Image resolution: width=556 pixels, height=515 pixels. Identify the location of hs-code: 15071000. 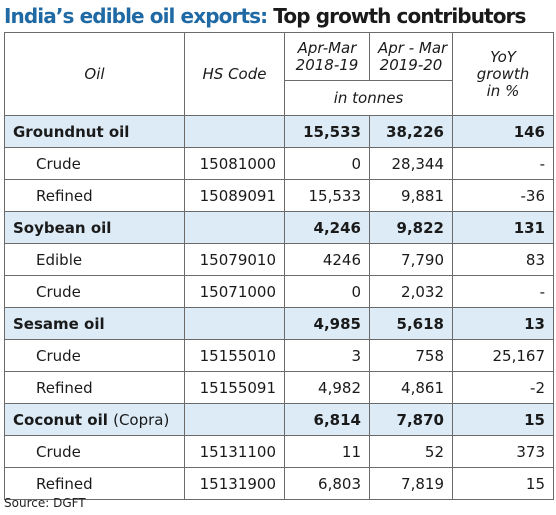
(234, 291).